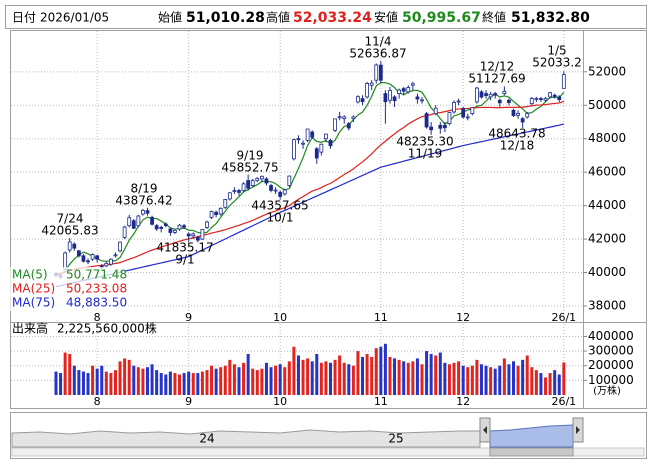 The width and height of the screenshot is (653, 470). Describe the element at coordinates (184, 248) in the screenshot. I see `annotation-price: 41835.17` at that location.